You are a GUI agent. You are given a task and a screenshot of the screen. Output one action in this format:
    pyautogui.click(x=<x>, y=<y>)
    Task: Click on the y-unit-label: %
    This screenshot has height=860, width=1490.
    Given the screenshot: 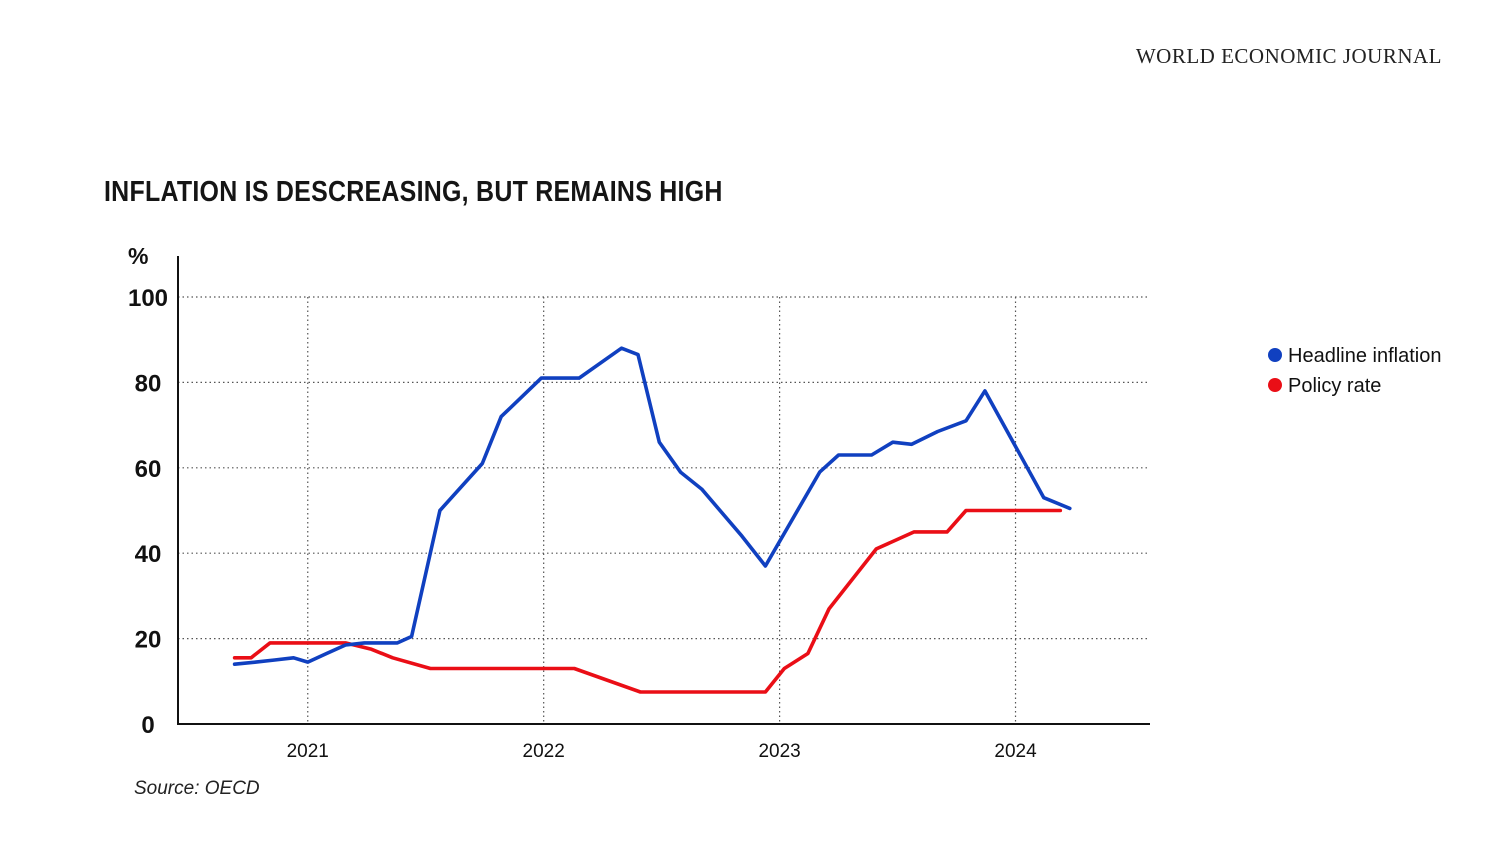 What is the action you would take?
    pyautogui.click(x=138, y=256)
    